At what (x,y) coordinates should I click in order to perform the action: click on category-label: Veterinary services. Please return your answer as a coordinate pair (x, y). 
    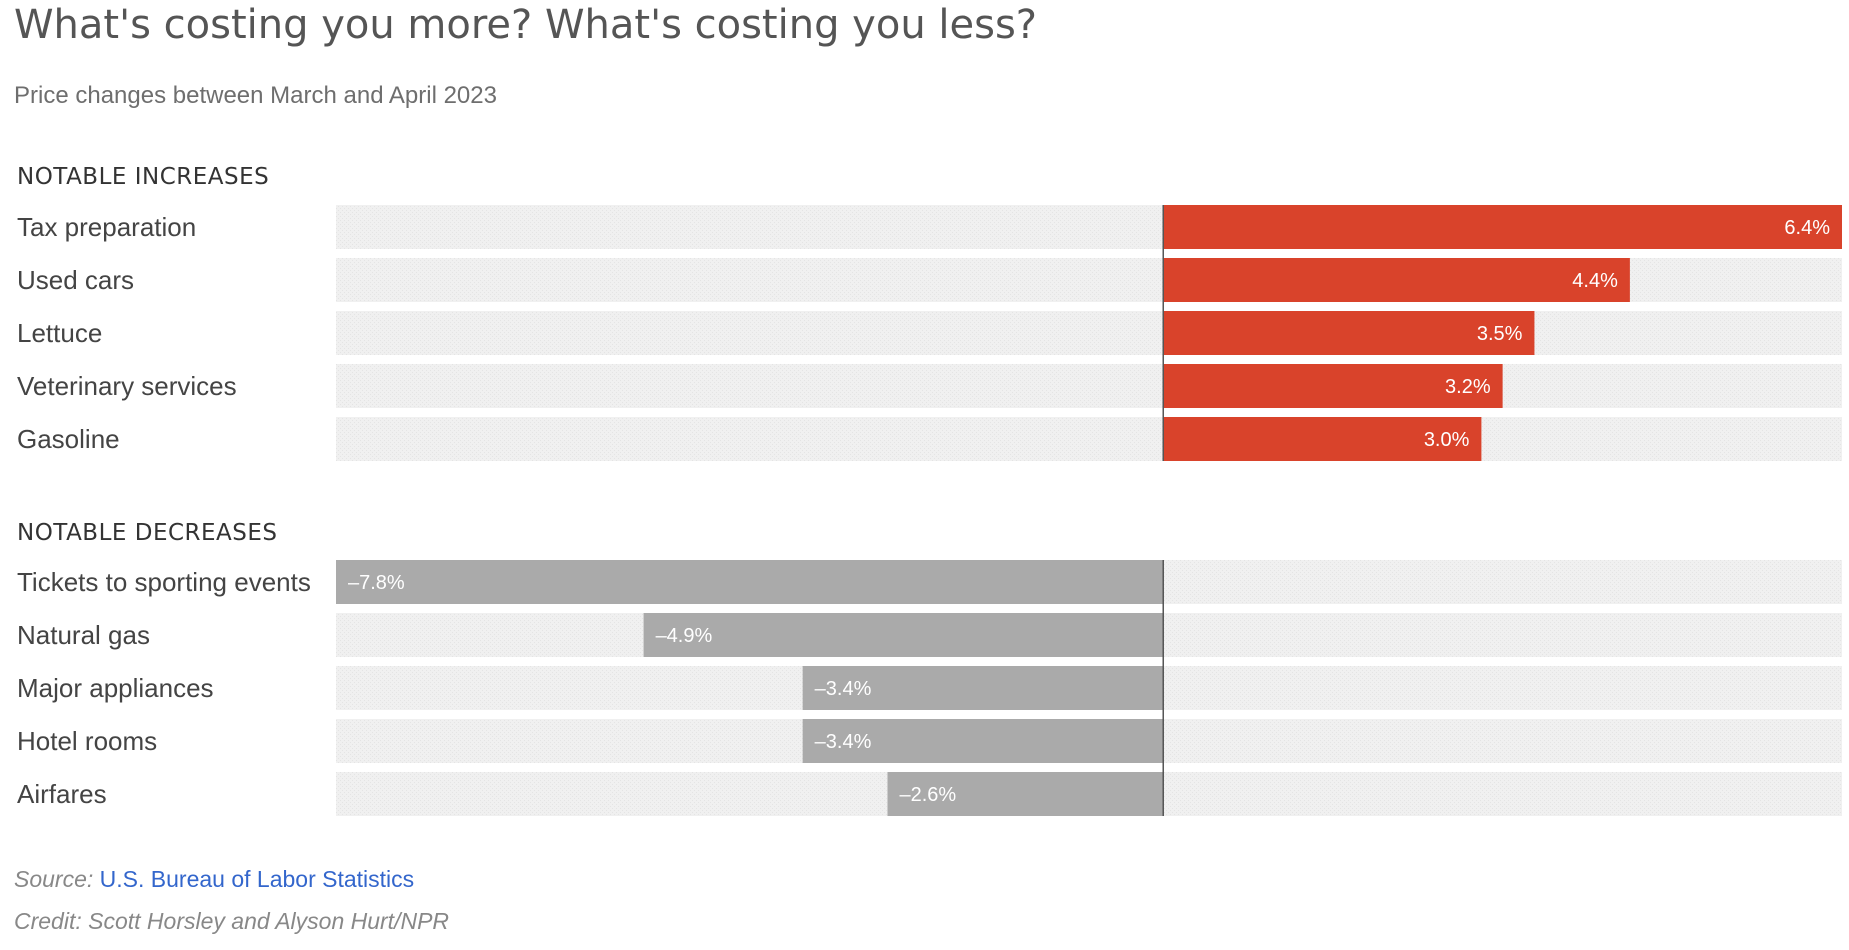
    Looking at the image, I should click on (127, 386).